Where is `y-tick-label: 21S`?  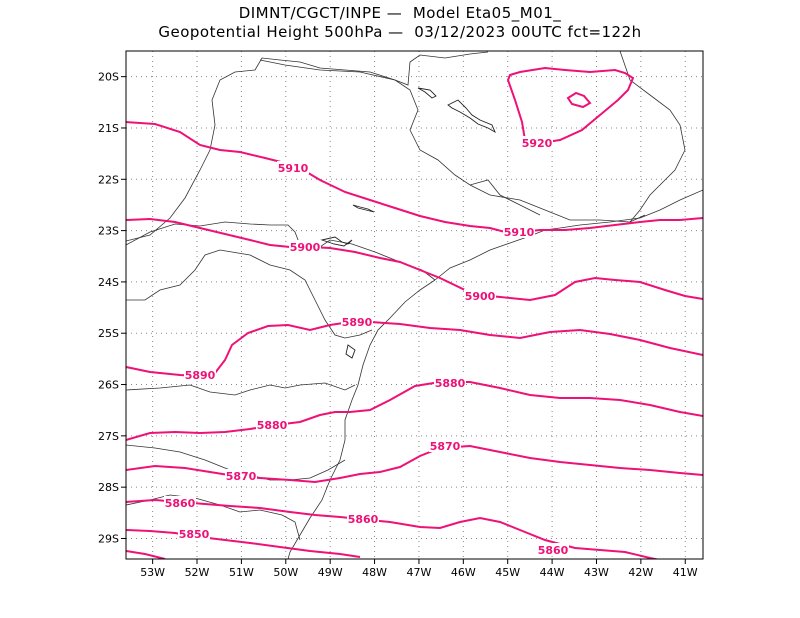
y-tick-label: 21S is located at coordinates (108, 128).